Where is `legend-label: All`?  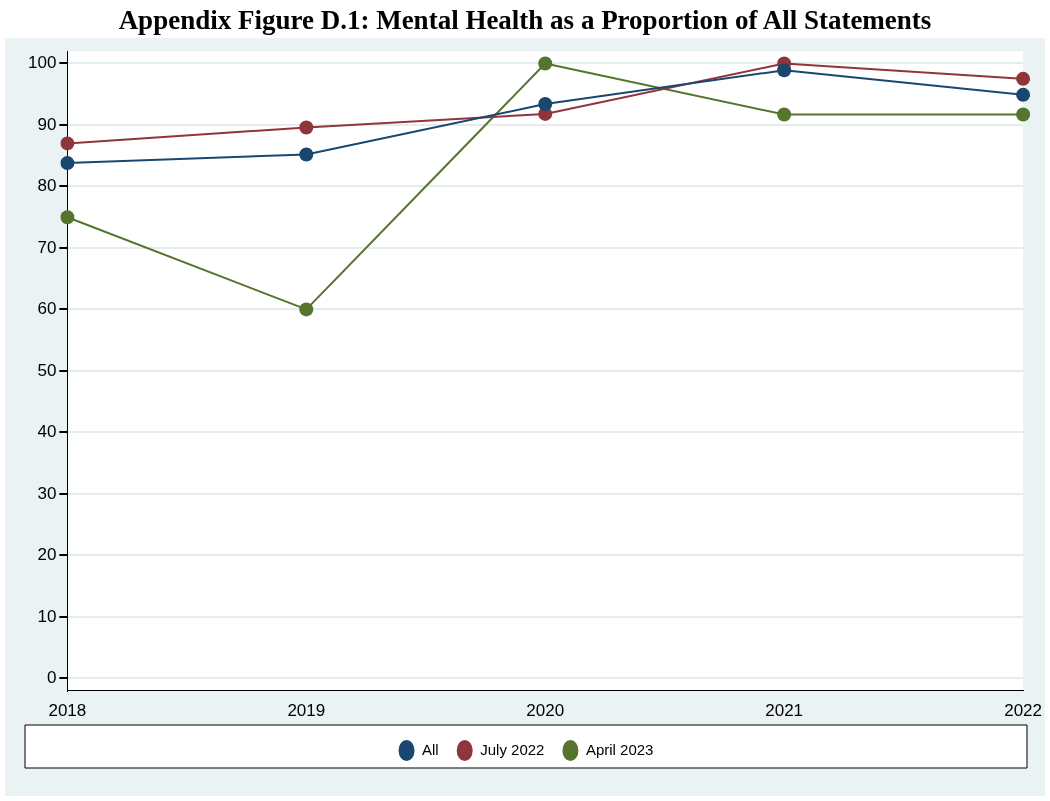 legend-label: All is located at coordinates (430, 749).